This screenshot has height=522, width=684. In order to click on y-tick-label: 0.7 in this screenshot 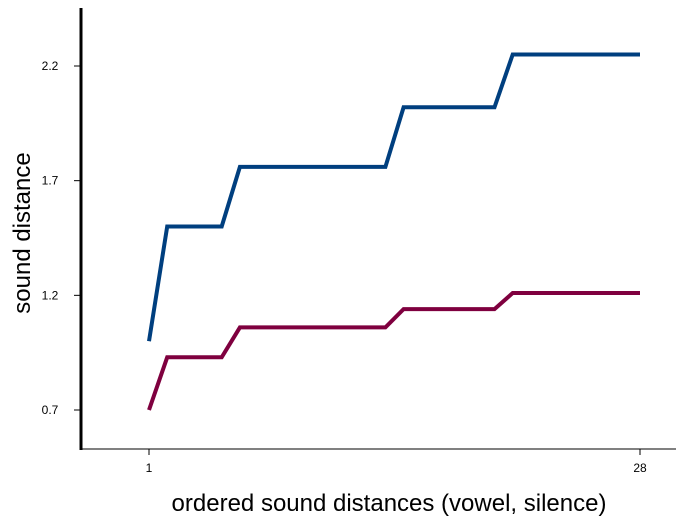, I will do `click(50, 410)`.